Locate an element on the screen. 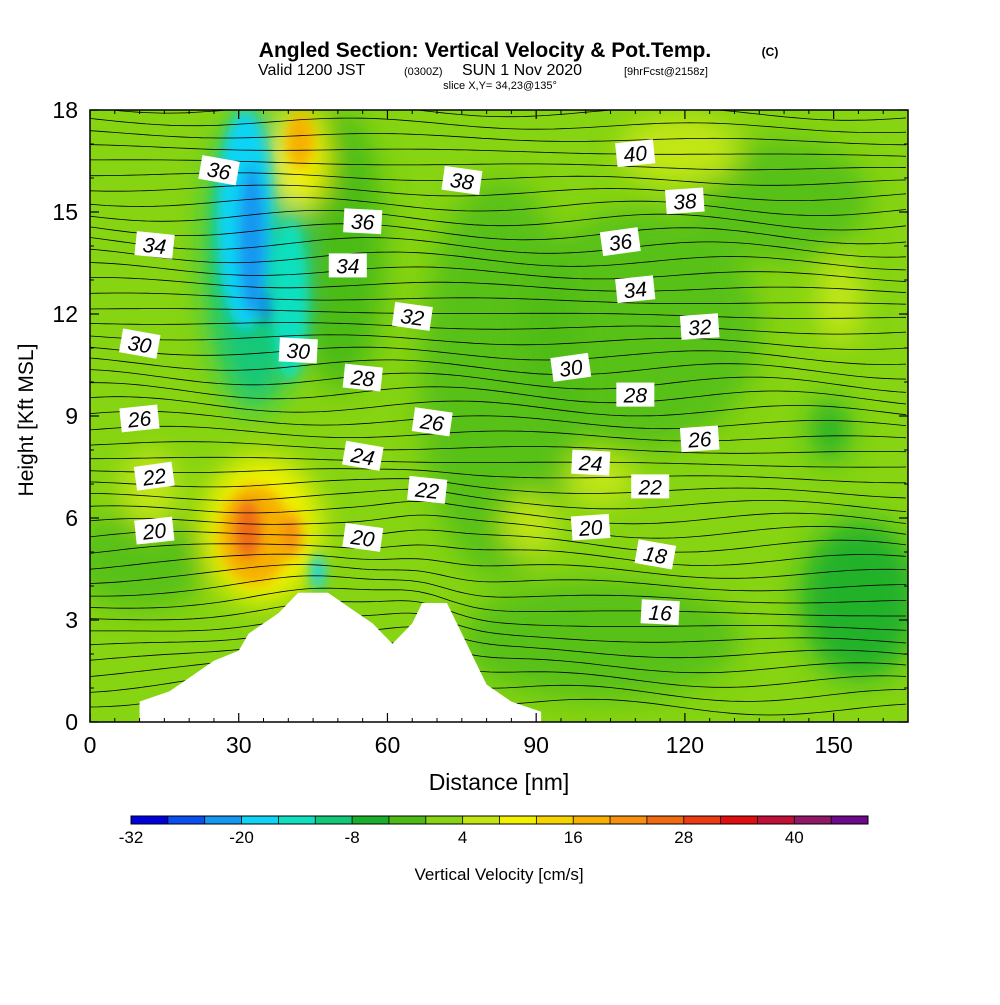  colorbar-tick-label: -32 is located at coordinates (131, 837).